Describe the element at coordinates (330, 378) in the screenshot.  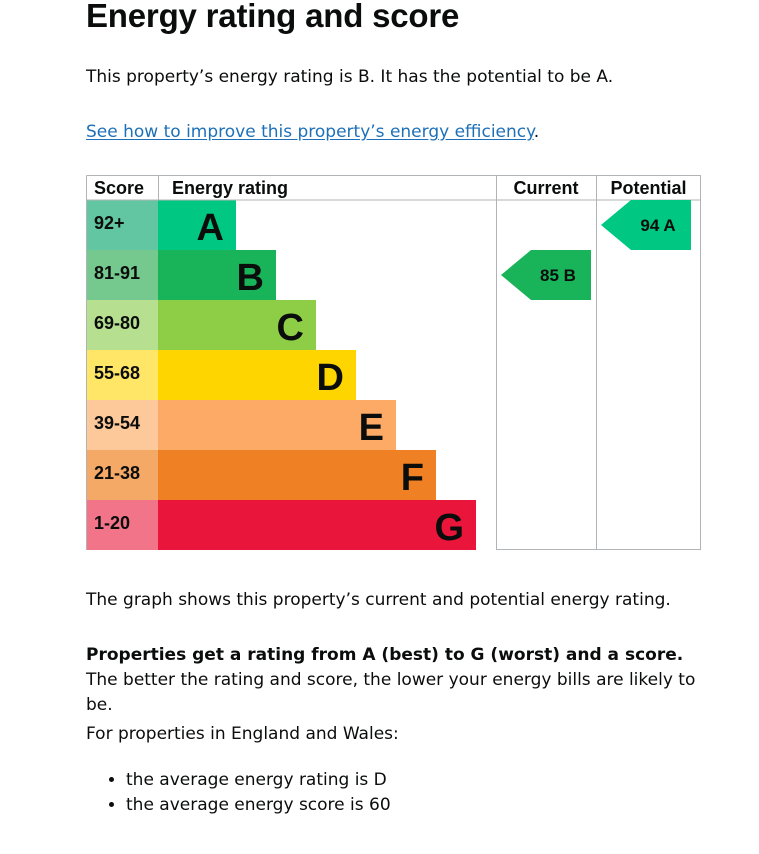
I see `rating-letter-d: D` at that location.